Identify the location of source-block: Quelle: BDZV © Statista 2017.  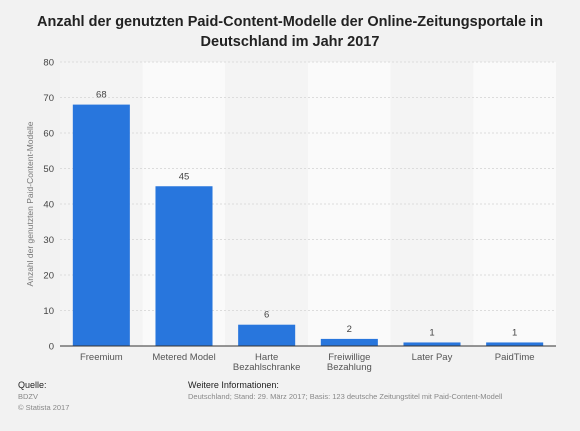
(43, 396).